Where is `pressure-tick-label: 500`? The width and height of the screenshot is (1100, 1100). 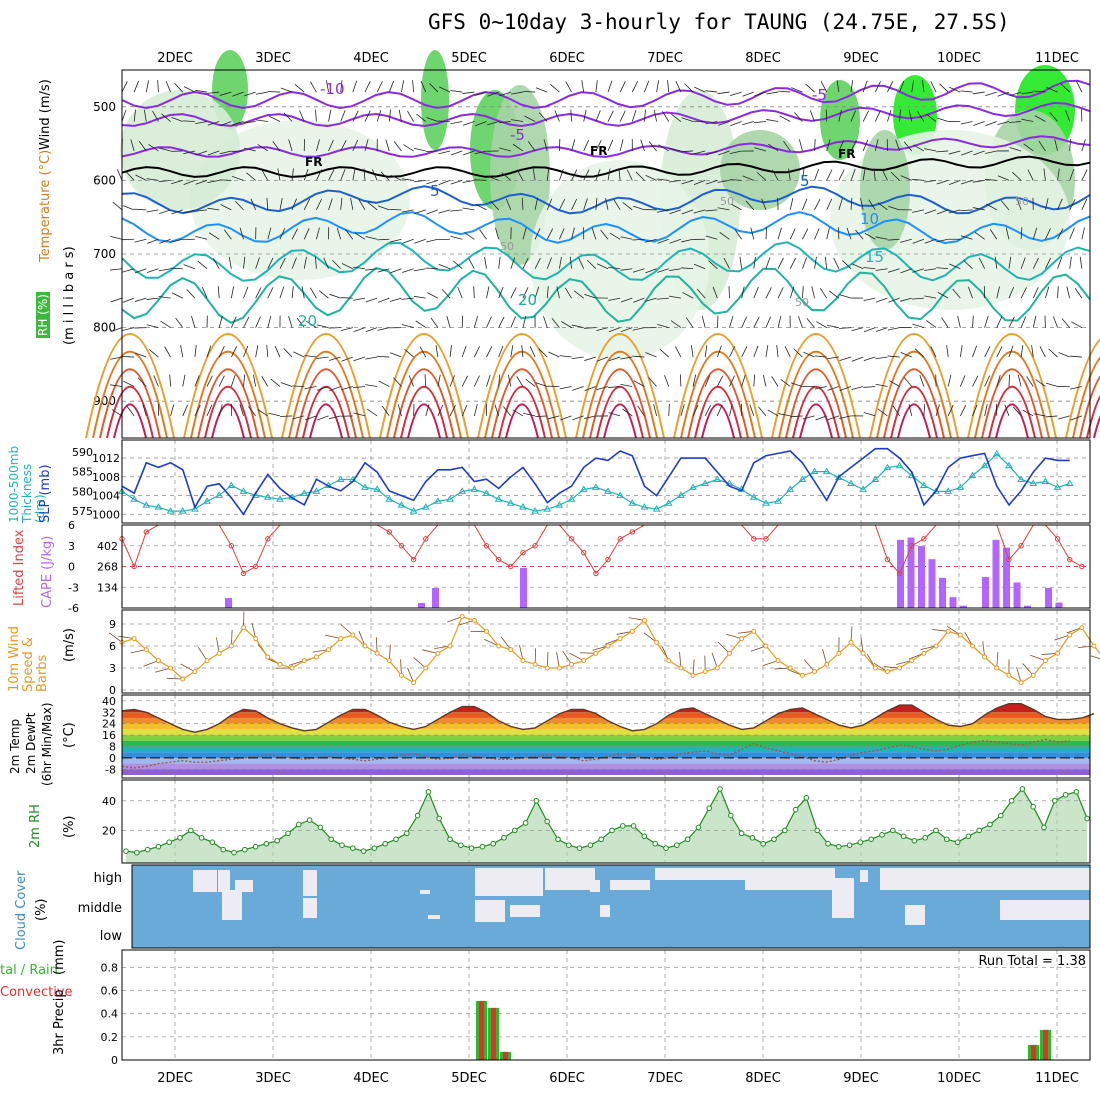
pressure-tick-label: 500 is located at coordinates (104, 107).